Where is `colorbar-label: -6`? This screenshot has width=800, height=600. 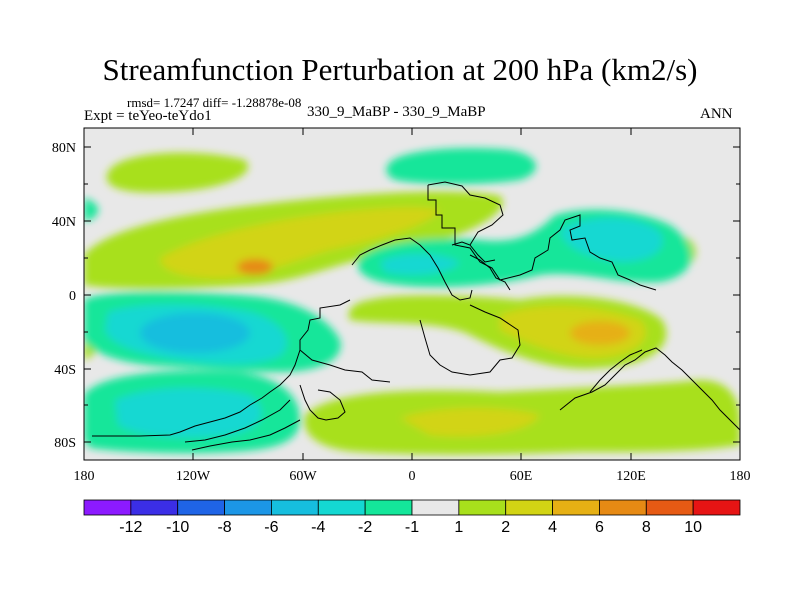
colorbar-label: -6 is located at coordinates (271, 527).